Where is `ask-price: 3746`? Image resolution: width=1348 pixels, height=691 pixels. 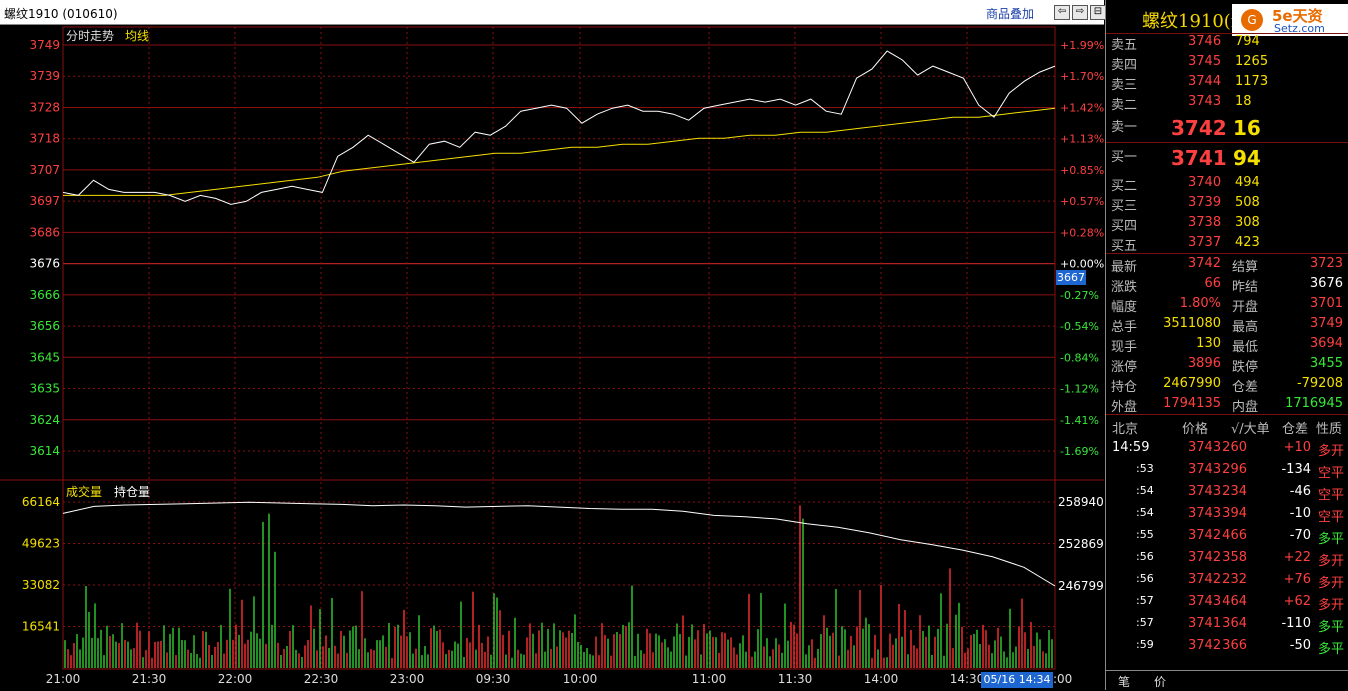 ask-price: 3746 is located at coordinates (1205, 41).